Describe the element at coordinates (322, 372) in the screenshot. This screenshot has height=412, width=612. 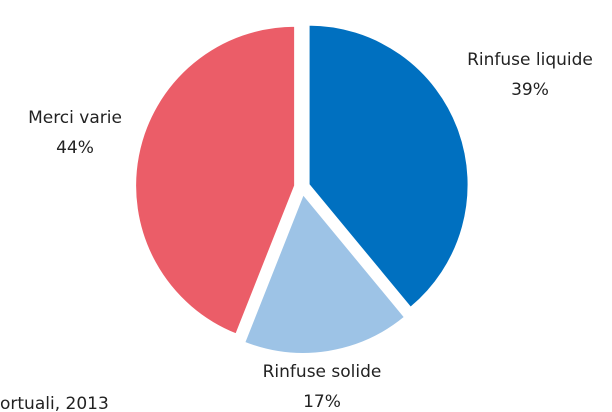
I see `slice-label: Rinfuse solide` at that location.